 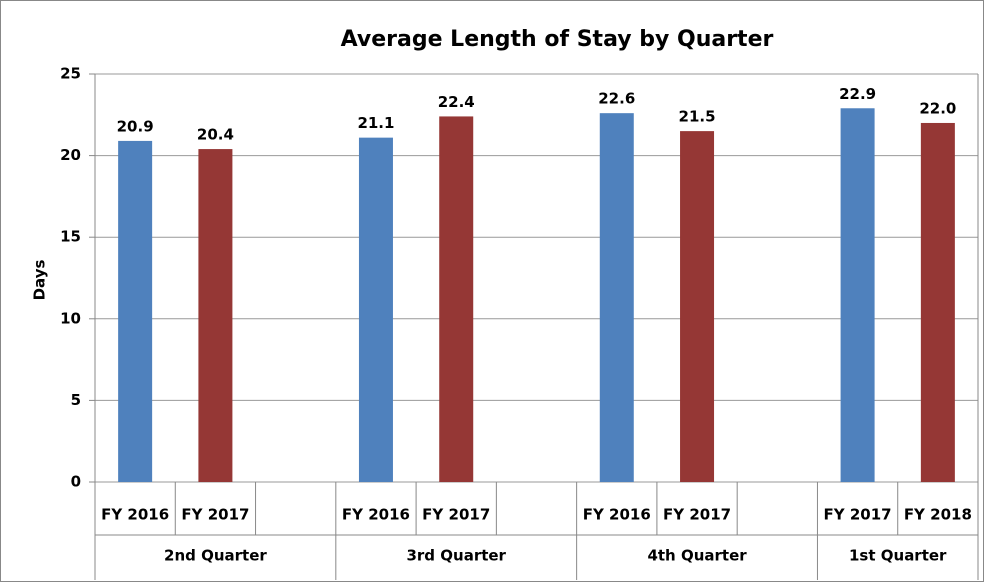 What do you see at coordinates (76, 482) in the screenshot?
I see `y-tick-label: 0` at bounding box center [76, 482].